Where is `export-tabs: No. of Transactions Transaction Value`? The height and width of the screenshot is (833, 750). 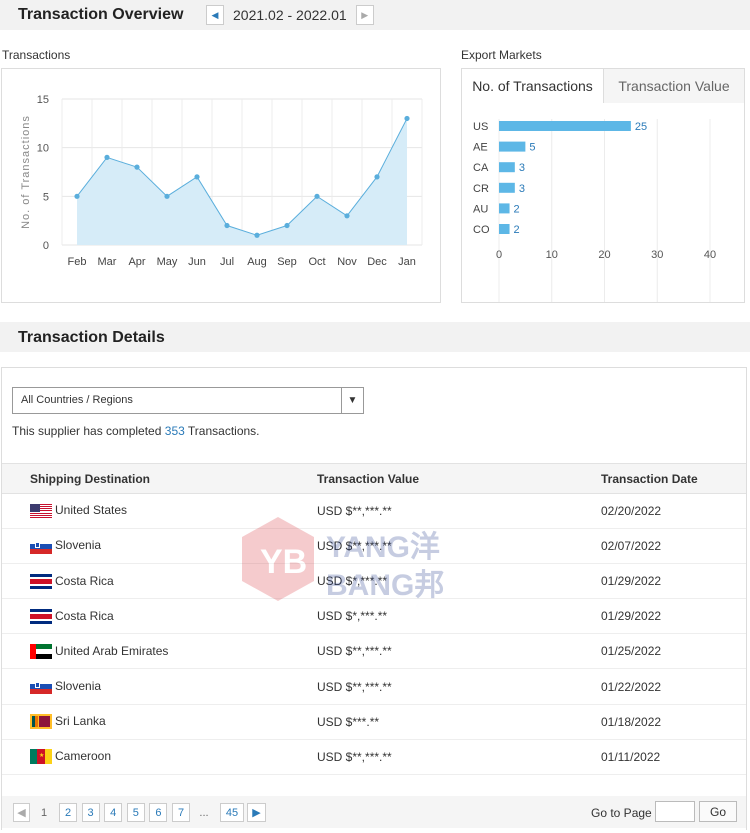 export-tabs: No. of Transactions Transaction Value is located at coordinates (603, 86).